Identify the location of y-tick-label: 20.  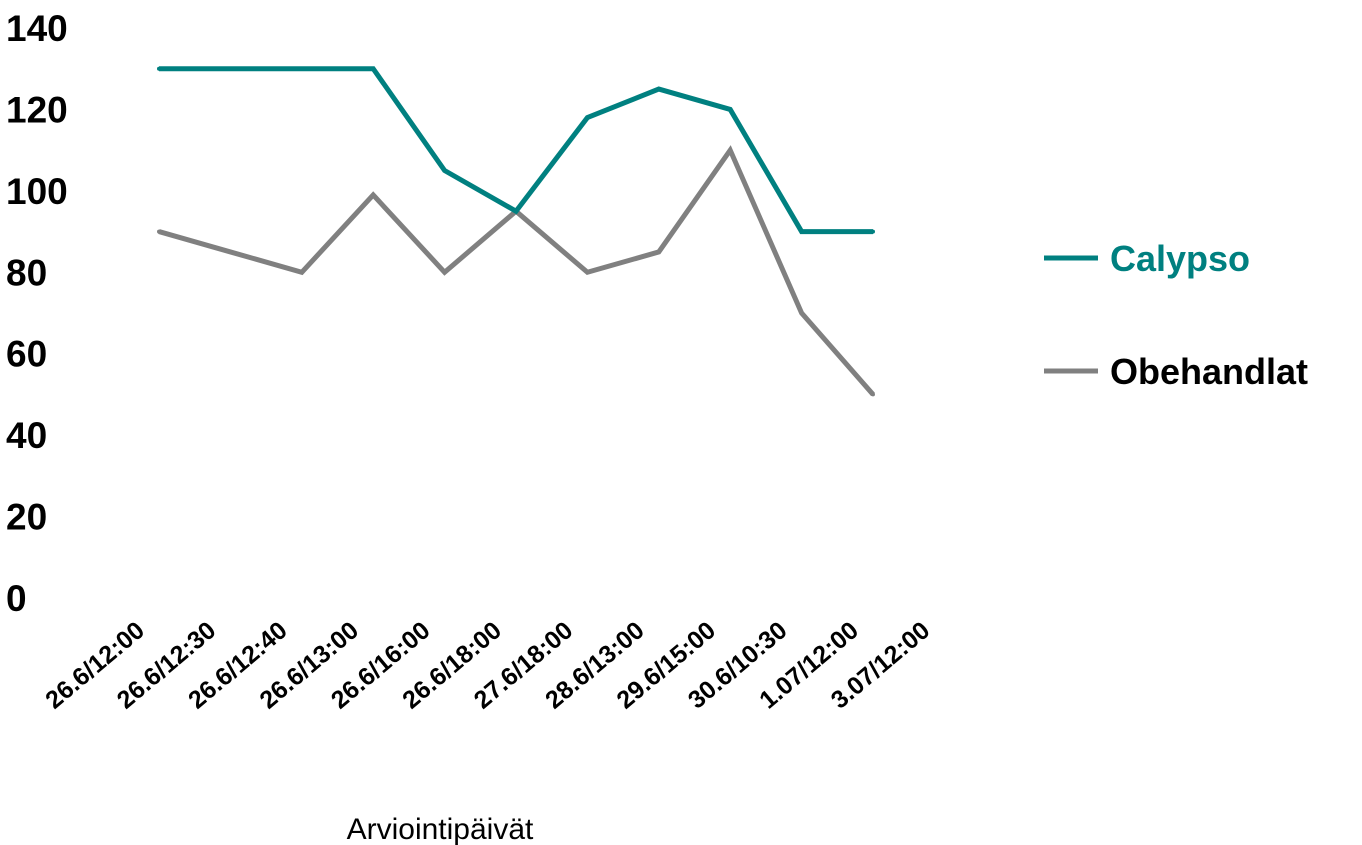
(26, 517).